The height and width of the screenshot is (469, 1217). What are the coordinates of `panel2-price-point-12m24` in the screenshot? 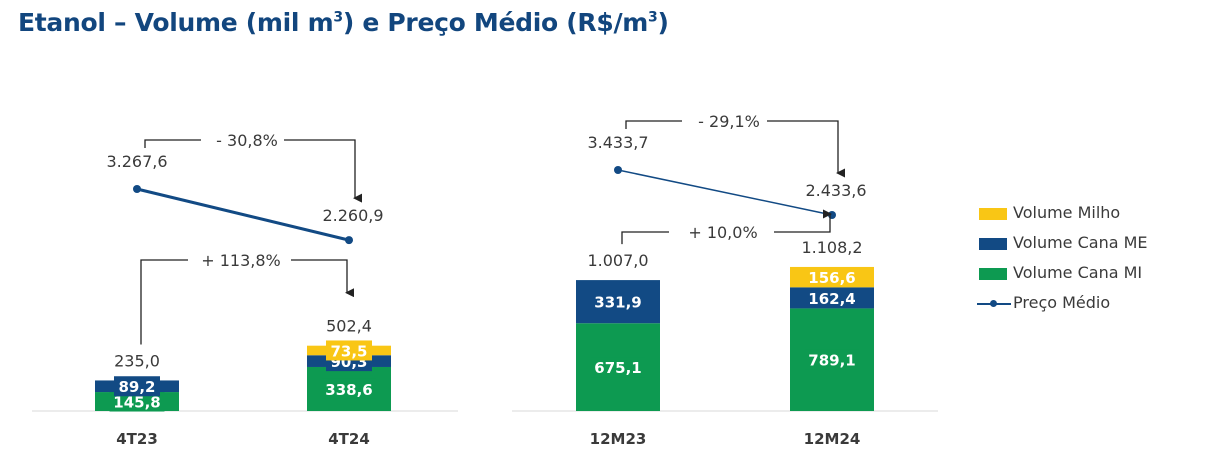 It's located at (832, 215).